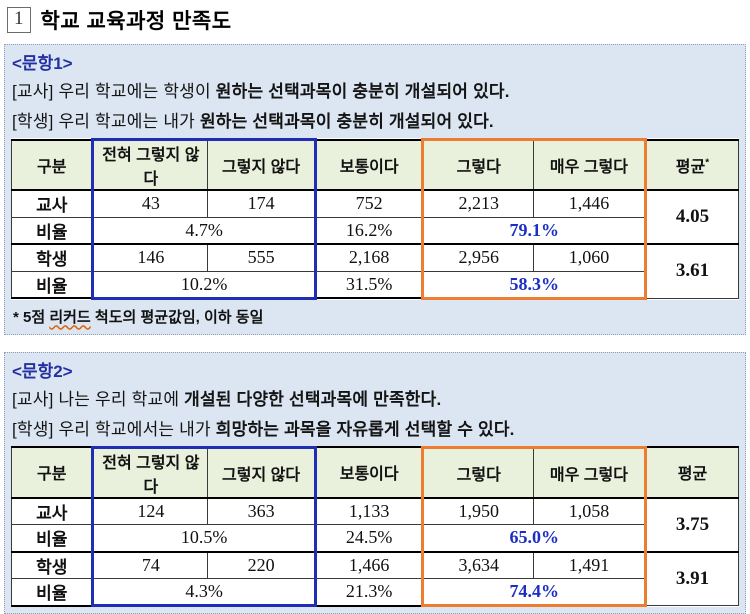  Describe the element at coordinates (69, 317) in the screenshot. I see `spellcheck-word: 리커드` at that location.